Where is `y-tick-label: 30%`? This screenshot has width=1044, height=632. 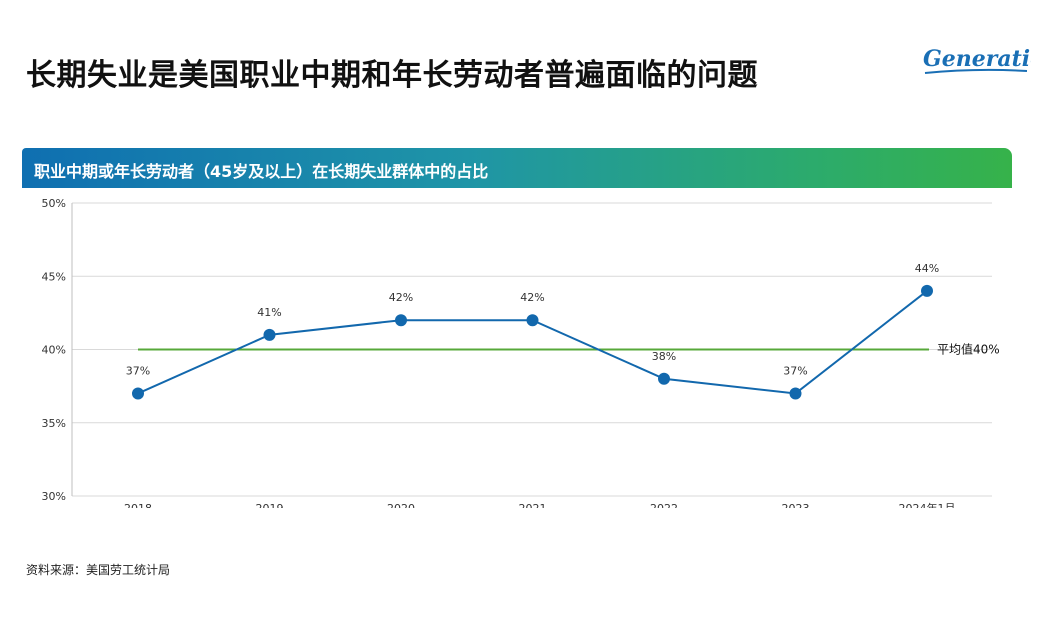 y-tick-label: 30% is located at coordinates (54, 496).